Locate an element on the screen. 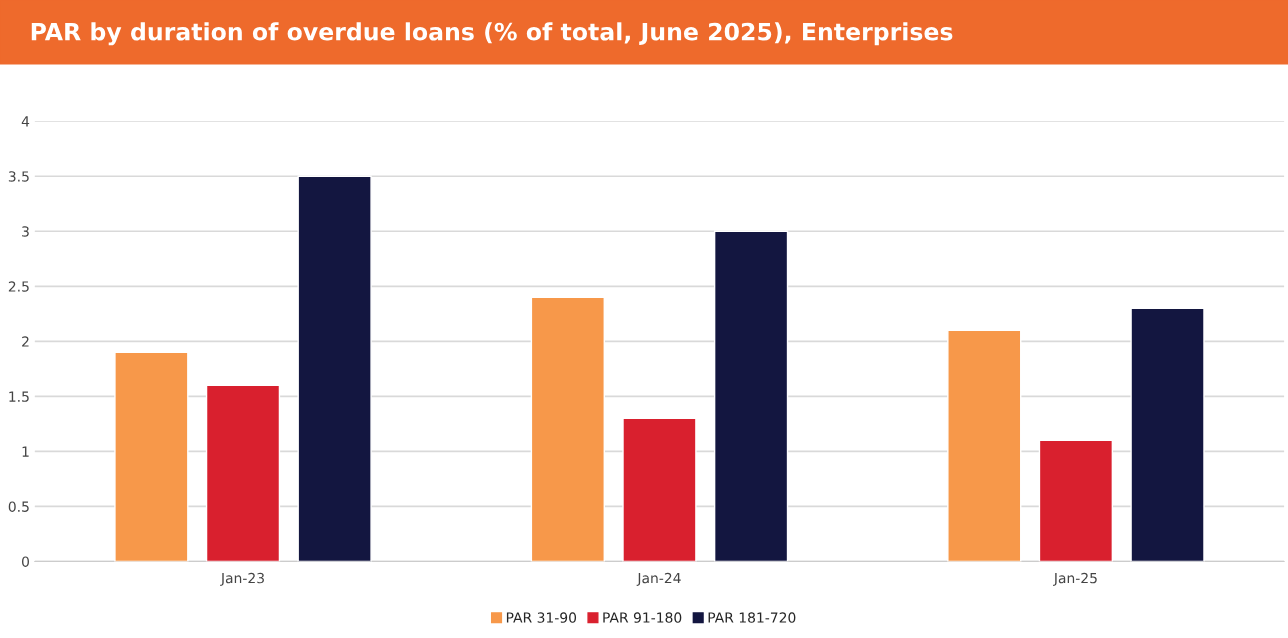  y-tick-label: 0 is located at coordinates (25, 561).